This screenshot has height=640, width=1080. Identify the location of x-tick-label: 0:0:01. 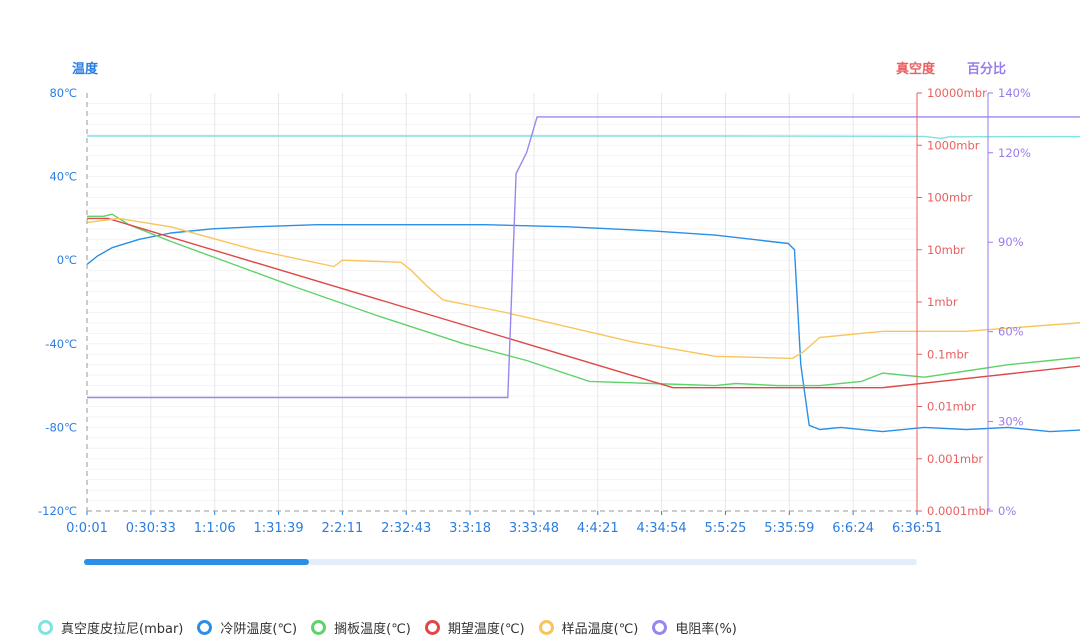
(87, 528).